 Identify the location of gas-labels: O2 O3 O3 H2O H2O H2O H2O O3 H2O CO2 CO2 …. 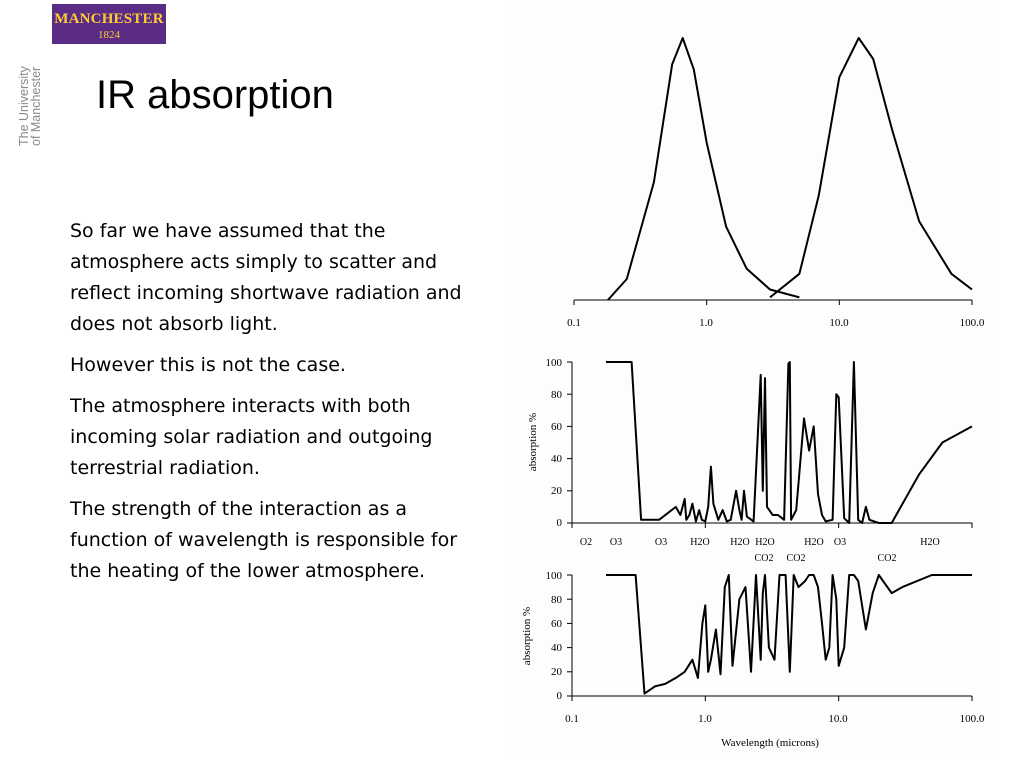
(760, 550).